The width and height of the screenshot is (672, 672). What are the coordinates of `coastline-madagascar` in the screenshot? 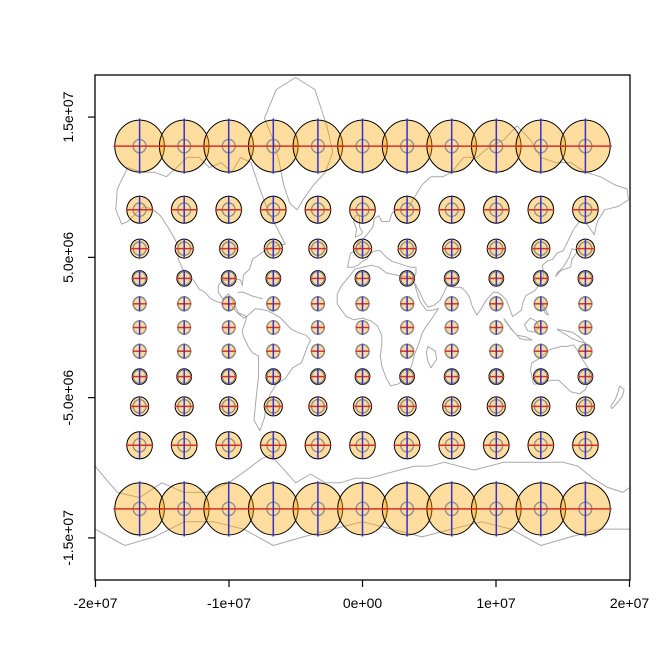 It's located at (431, 357).